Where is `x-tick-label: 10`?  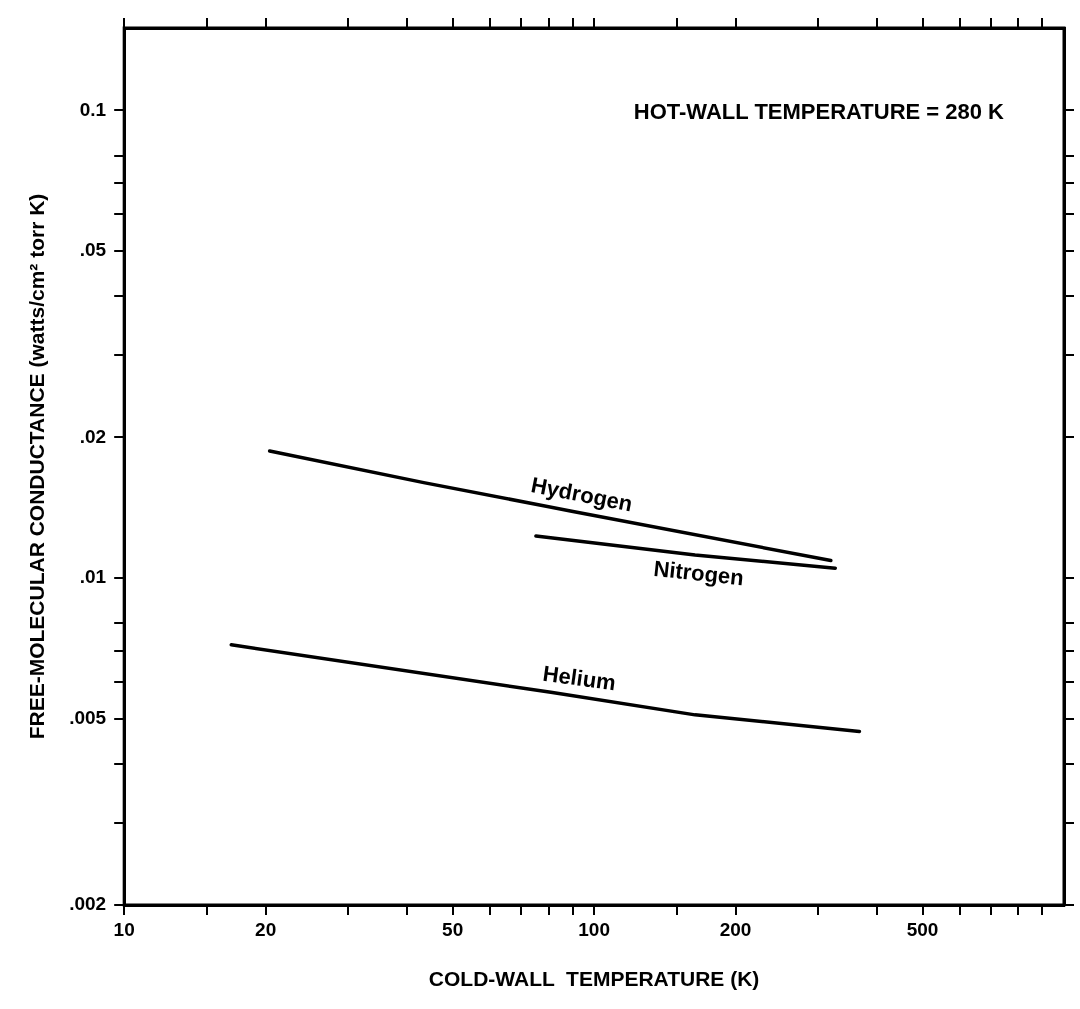
x-tick-label: 10 is located at coordinates (124, 929).